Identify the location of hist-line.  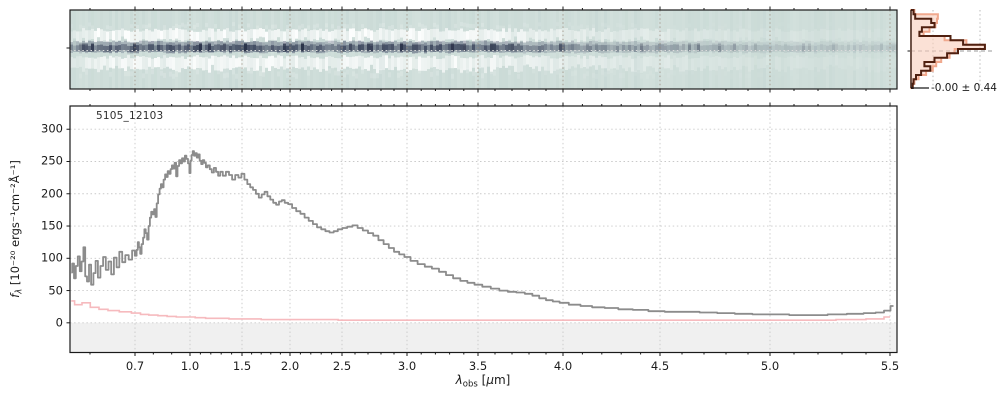
(948, 49).